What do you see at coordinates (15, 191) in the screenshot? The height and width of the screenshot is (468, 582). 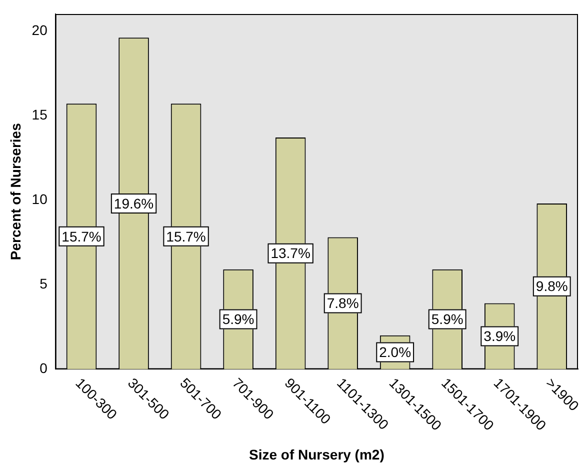 I see `y-axis-title: Percent of Nurseries` at bounding box center [15, 191].